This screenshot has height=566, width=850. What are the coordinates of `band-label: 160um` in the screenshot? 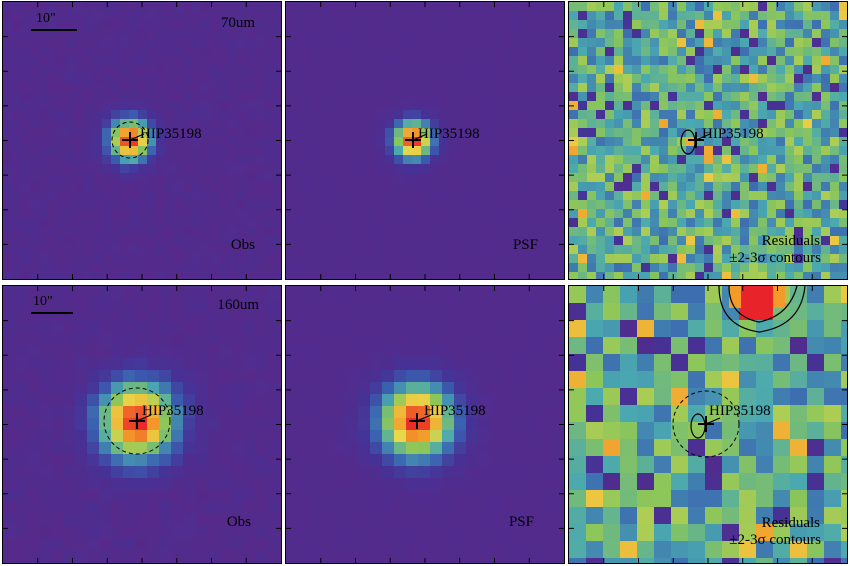 It's located at (238, 305).